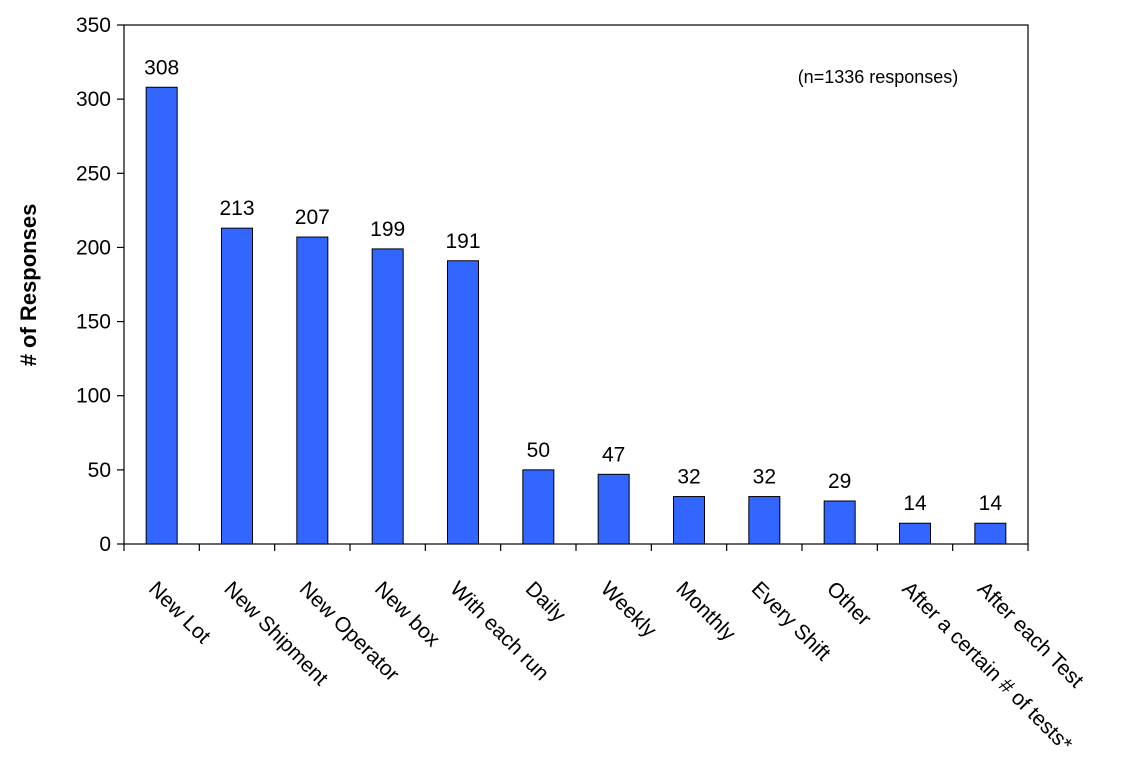  I want to click on data-label: 29, so click(839, 481).